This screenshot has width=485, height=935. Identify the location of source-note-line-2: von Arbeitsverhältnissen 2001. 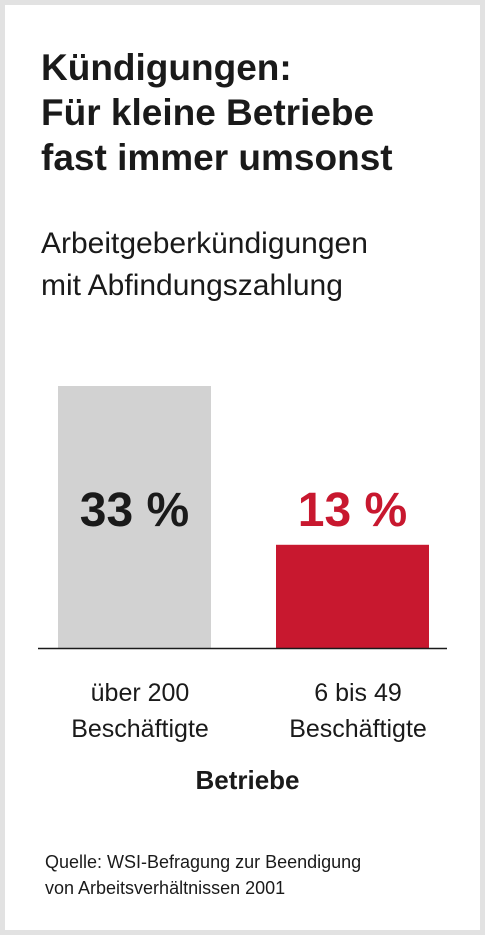
(165, 888).